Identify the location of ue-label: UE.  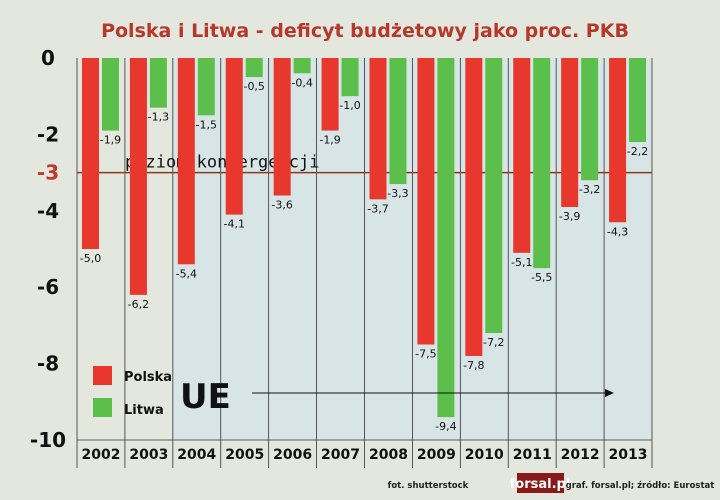
(205, 397).